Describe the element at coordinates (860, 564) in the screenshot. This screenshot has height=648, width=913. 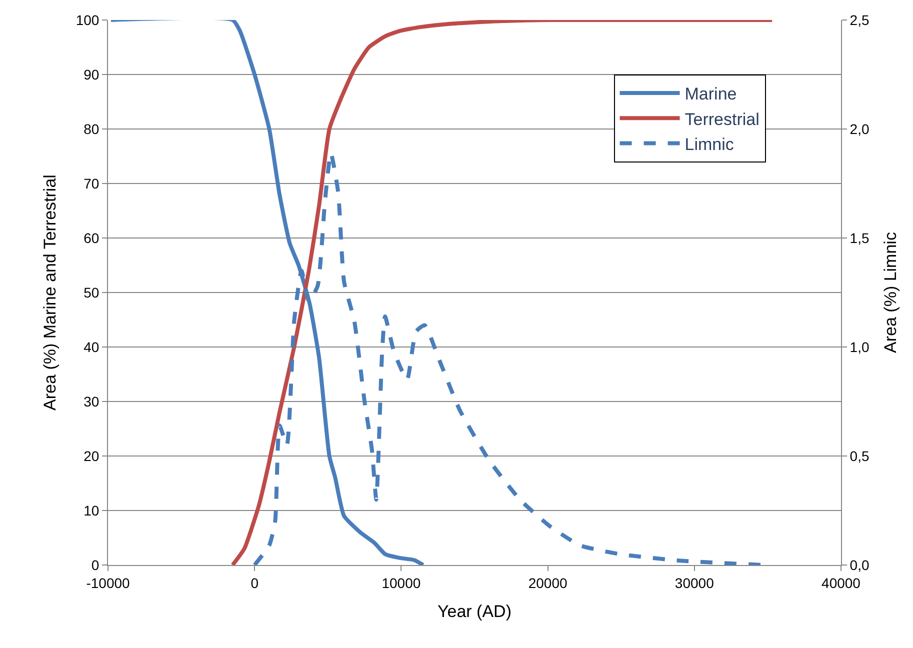
I see `y2-tick-label: 0,0` at that location.